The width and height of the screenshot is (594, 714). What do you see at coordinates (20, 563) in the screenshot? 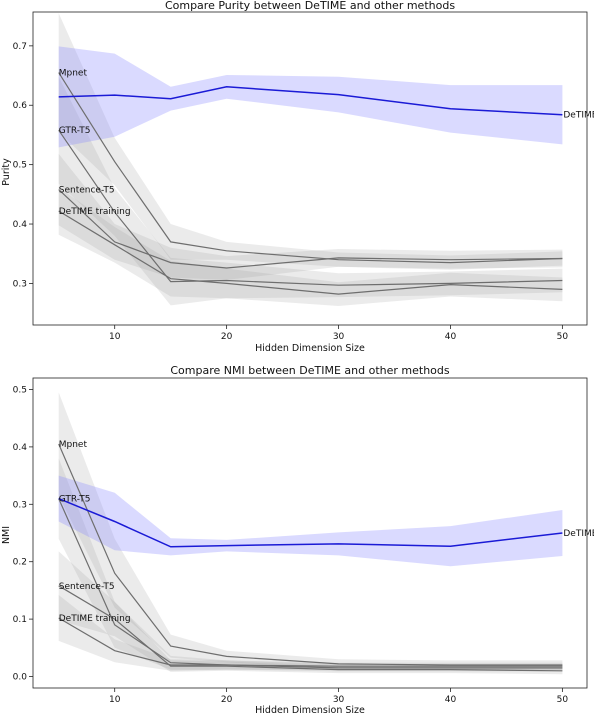
I see `y-tick-label: 0.2` at bounding box center [20, 563].